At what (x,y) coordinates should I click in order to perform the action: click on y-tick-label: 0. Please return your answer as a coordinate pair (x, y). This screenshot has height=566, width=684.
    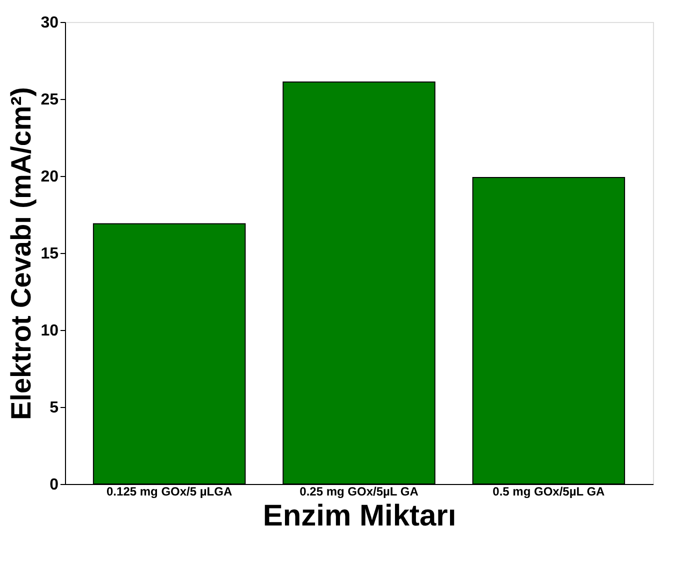
    Looking at the image, I should click on (54, 485).